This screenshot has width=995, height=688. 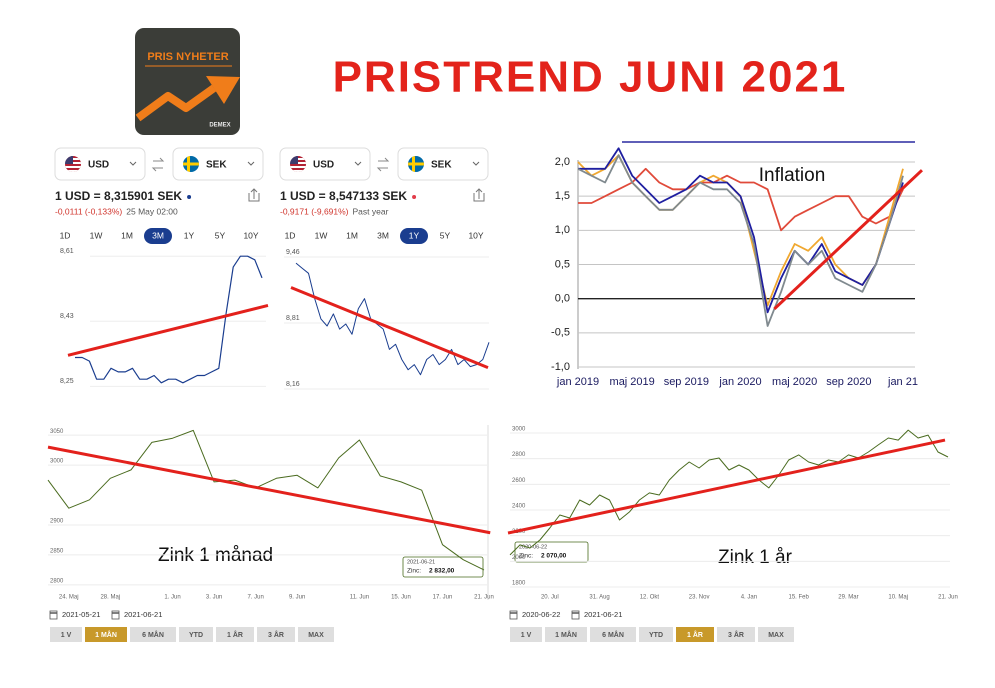 What do you see at coordinates (562, 196) in the screenshot?
I see `y-tick-label: 1,5` at bounding box center [562, 196].